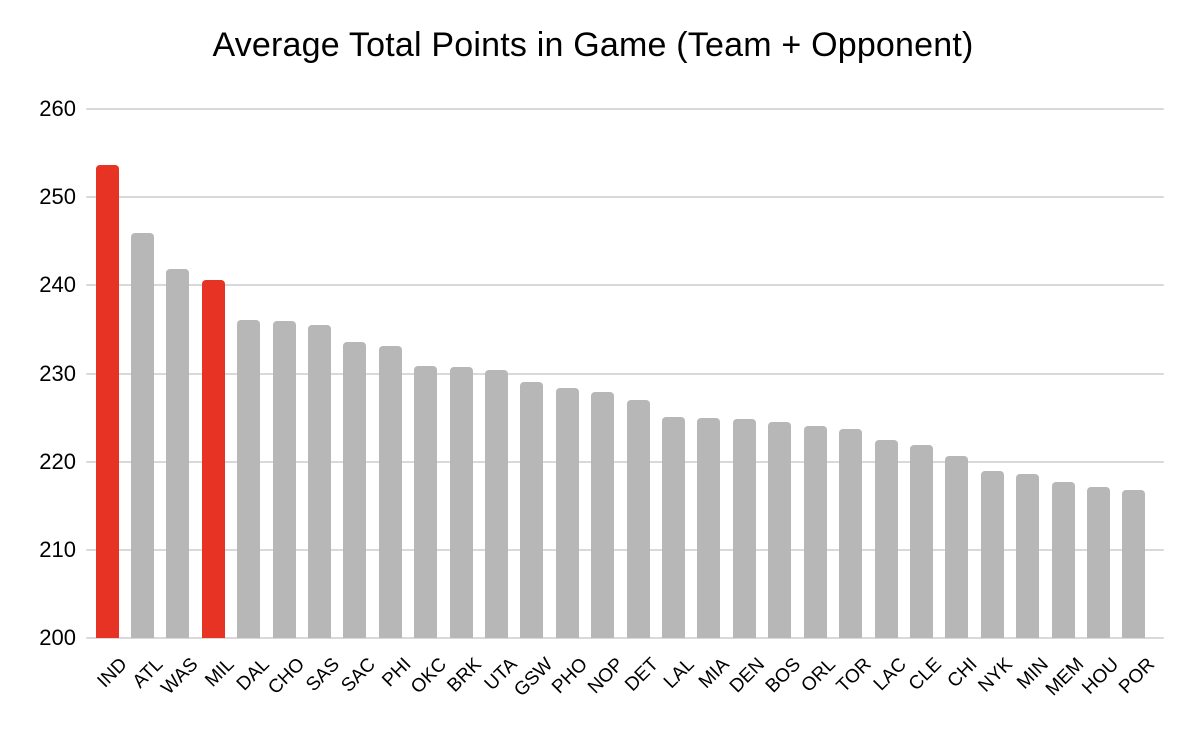 The image size is (1186, 738). Describe the element at coordinates (496, 503) in the screenshot. I see `bar-UTA` at that location.